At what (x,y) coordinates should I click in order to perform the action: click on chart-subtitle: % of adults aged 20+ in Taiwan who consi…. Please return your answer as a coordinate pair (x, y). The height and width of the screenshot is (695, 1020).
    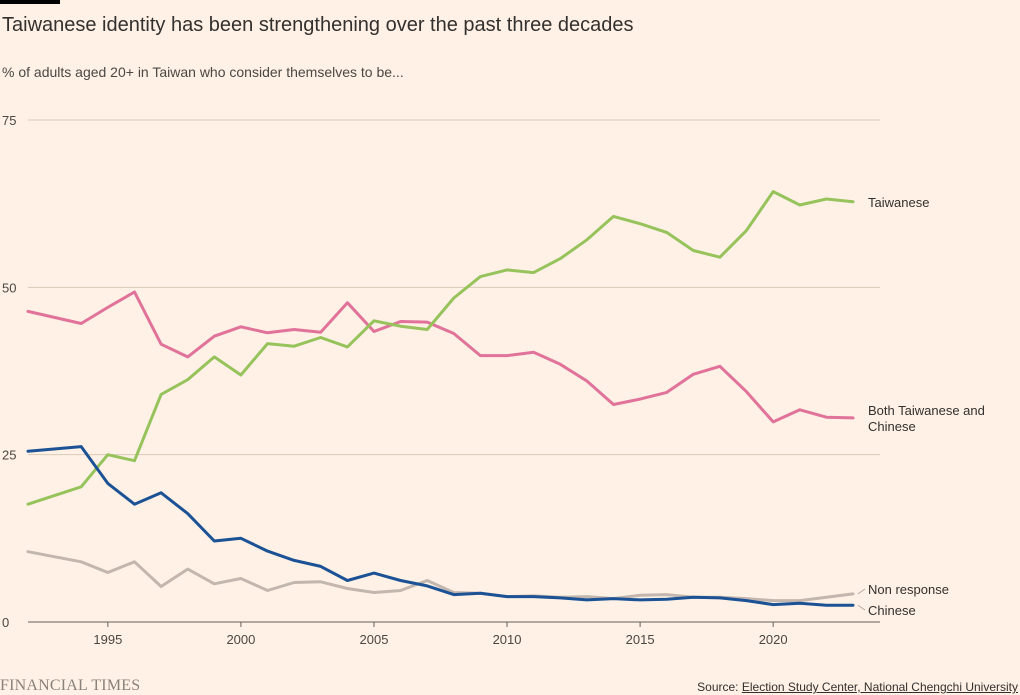
    Looking at the image, I should click on (203, 72).